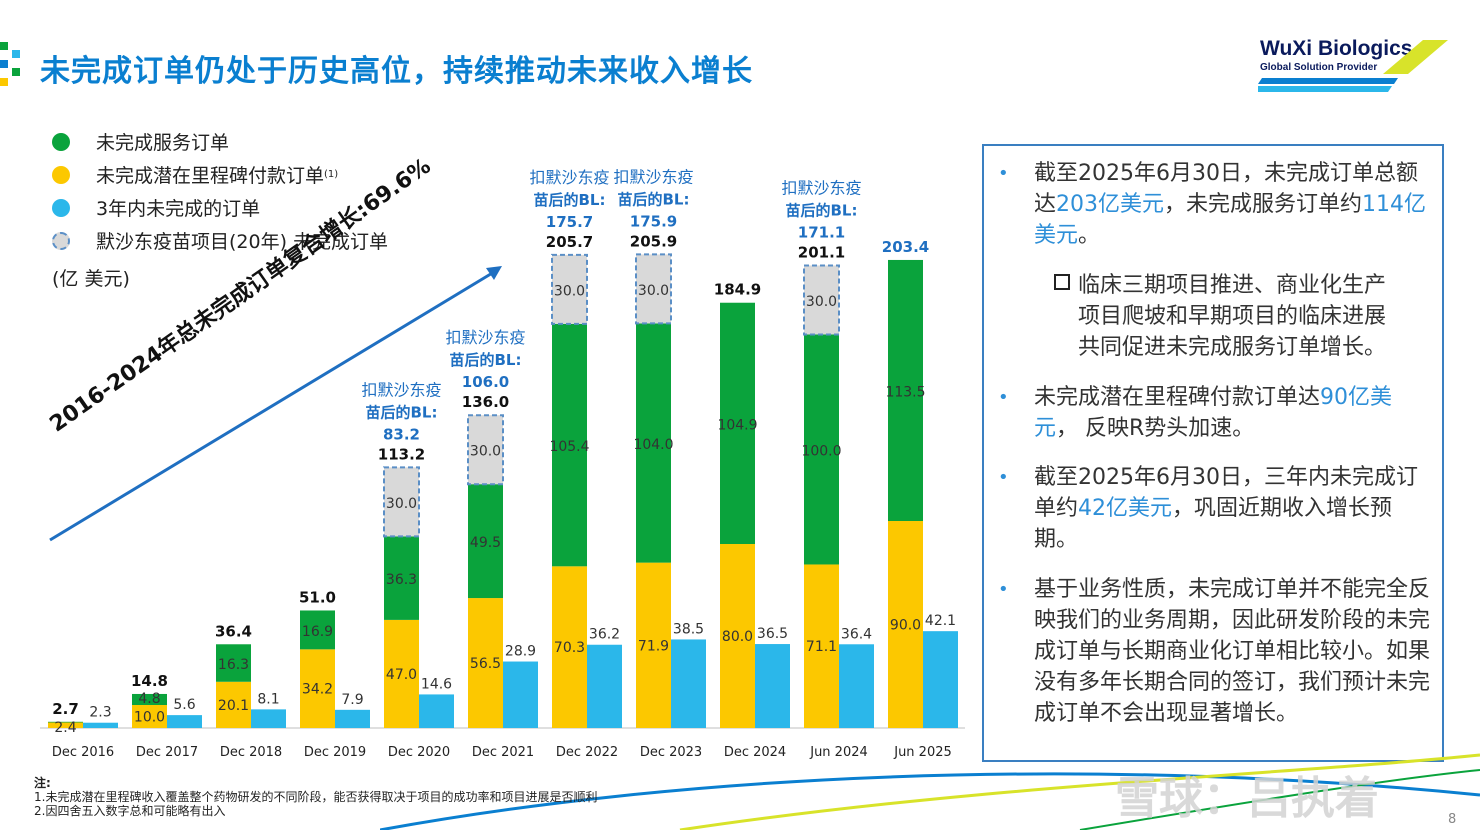 This screenshot has width=1482, height=830. I want to click on bullet-text: 截至2025年6月30日，三年内未完成订单约, so click(1226, 493).